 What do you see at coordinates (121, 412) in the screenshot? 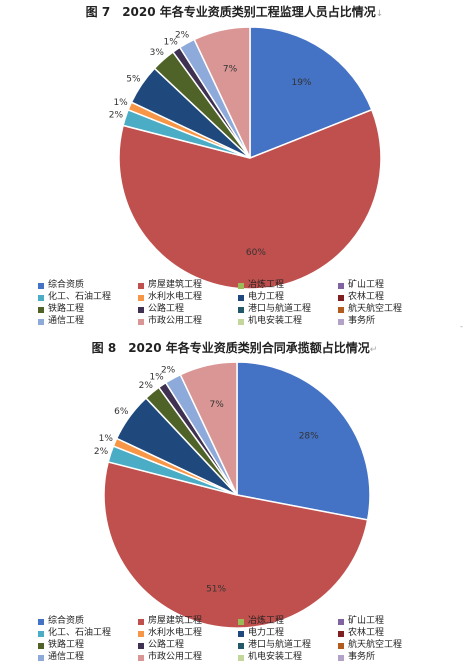
I see `data-label: 6%` at bounding box center [121, 412].